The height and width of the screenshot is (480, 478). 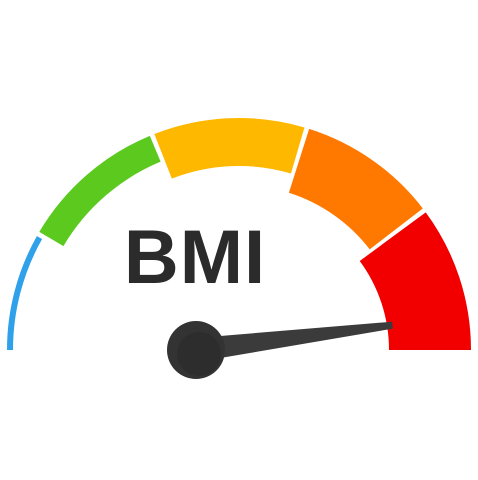 What do you see at coordinates (195, 257) in the screenshot?
I see `gauge-label: BMI` at bounding box center [195, 257].